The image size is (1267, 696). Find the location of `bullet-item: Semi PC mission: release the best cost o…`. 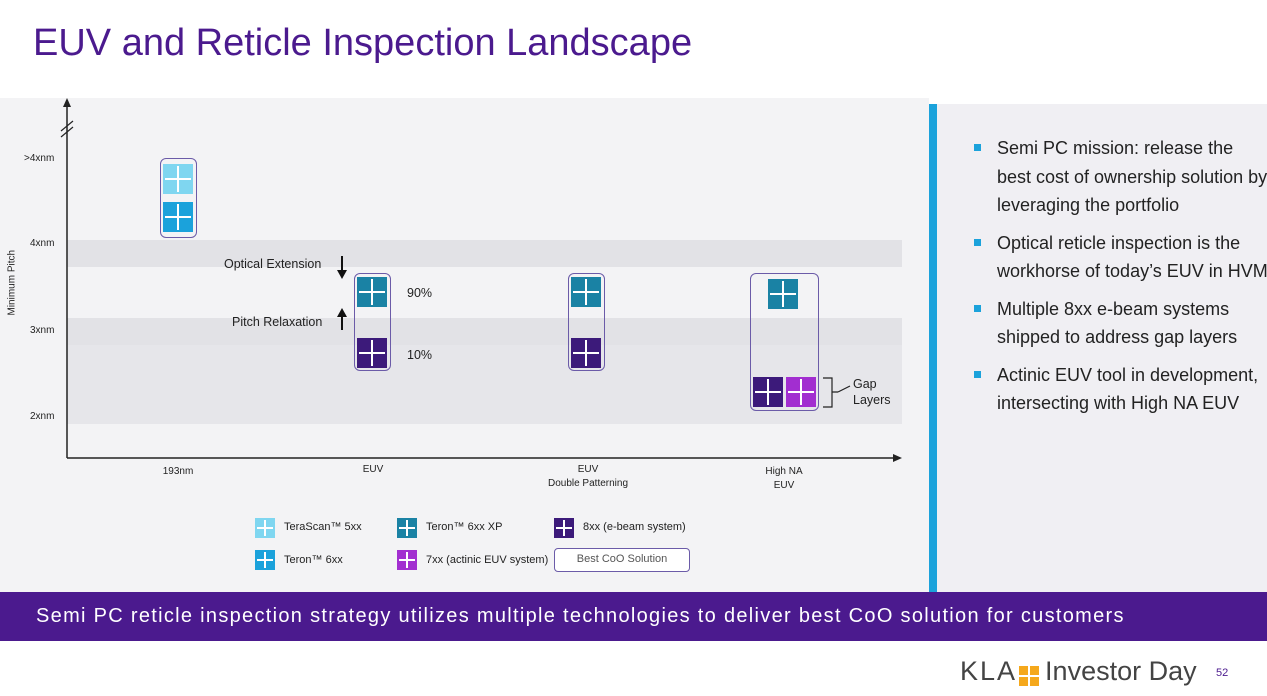

bullet-item: Semi PC mission: release the best cost o… is located at coordinates (1119, 177).